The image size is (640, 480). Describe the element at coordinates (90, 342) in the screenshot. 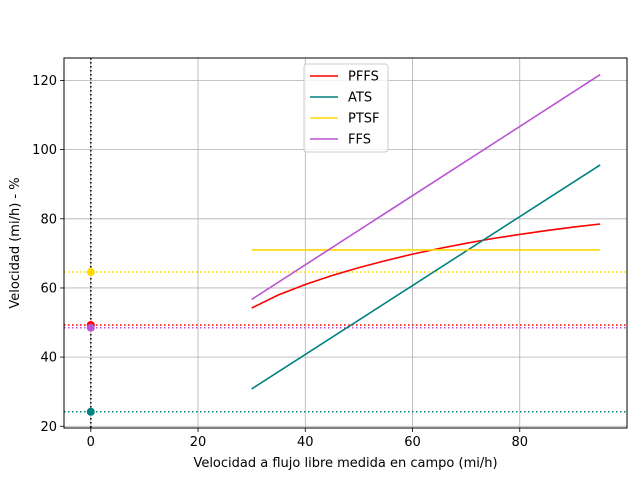

I see `marker-points` at that location.